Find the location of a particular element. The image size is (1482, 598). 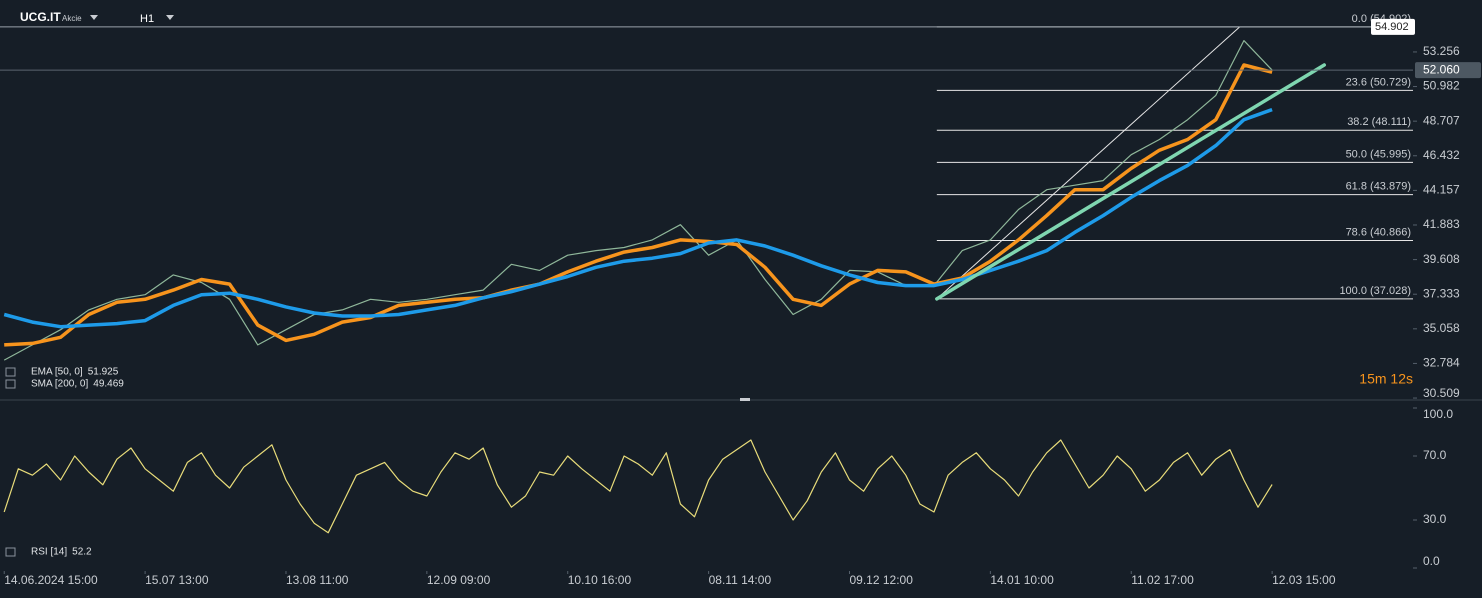

x-tick-label: 15.07 13:00 is located at coordinates (177, 580).